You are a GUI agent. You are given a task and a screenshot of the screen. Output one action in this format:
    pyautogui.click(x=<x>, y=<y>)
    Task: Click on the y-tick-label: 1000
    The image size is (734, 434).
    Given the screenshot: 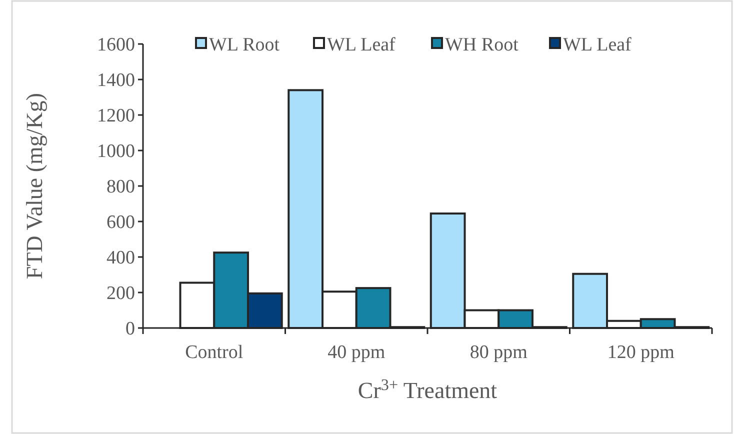 What is the action you would take?
    pyautogui.click(x=116, y=151)
    